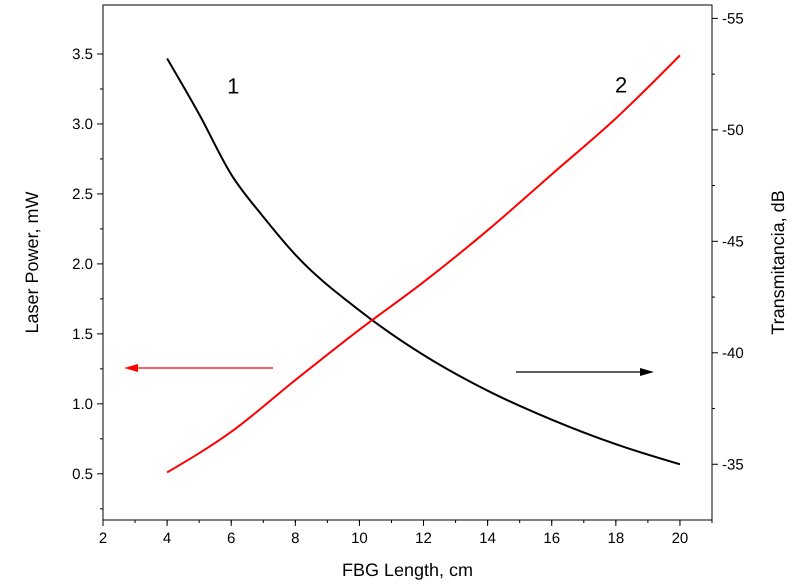  I want to click on x-tick-label: 8, so click(295, 538).